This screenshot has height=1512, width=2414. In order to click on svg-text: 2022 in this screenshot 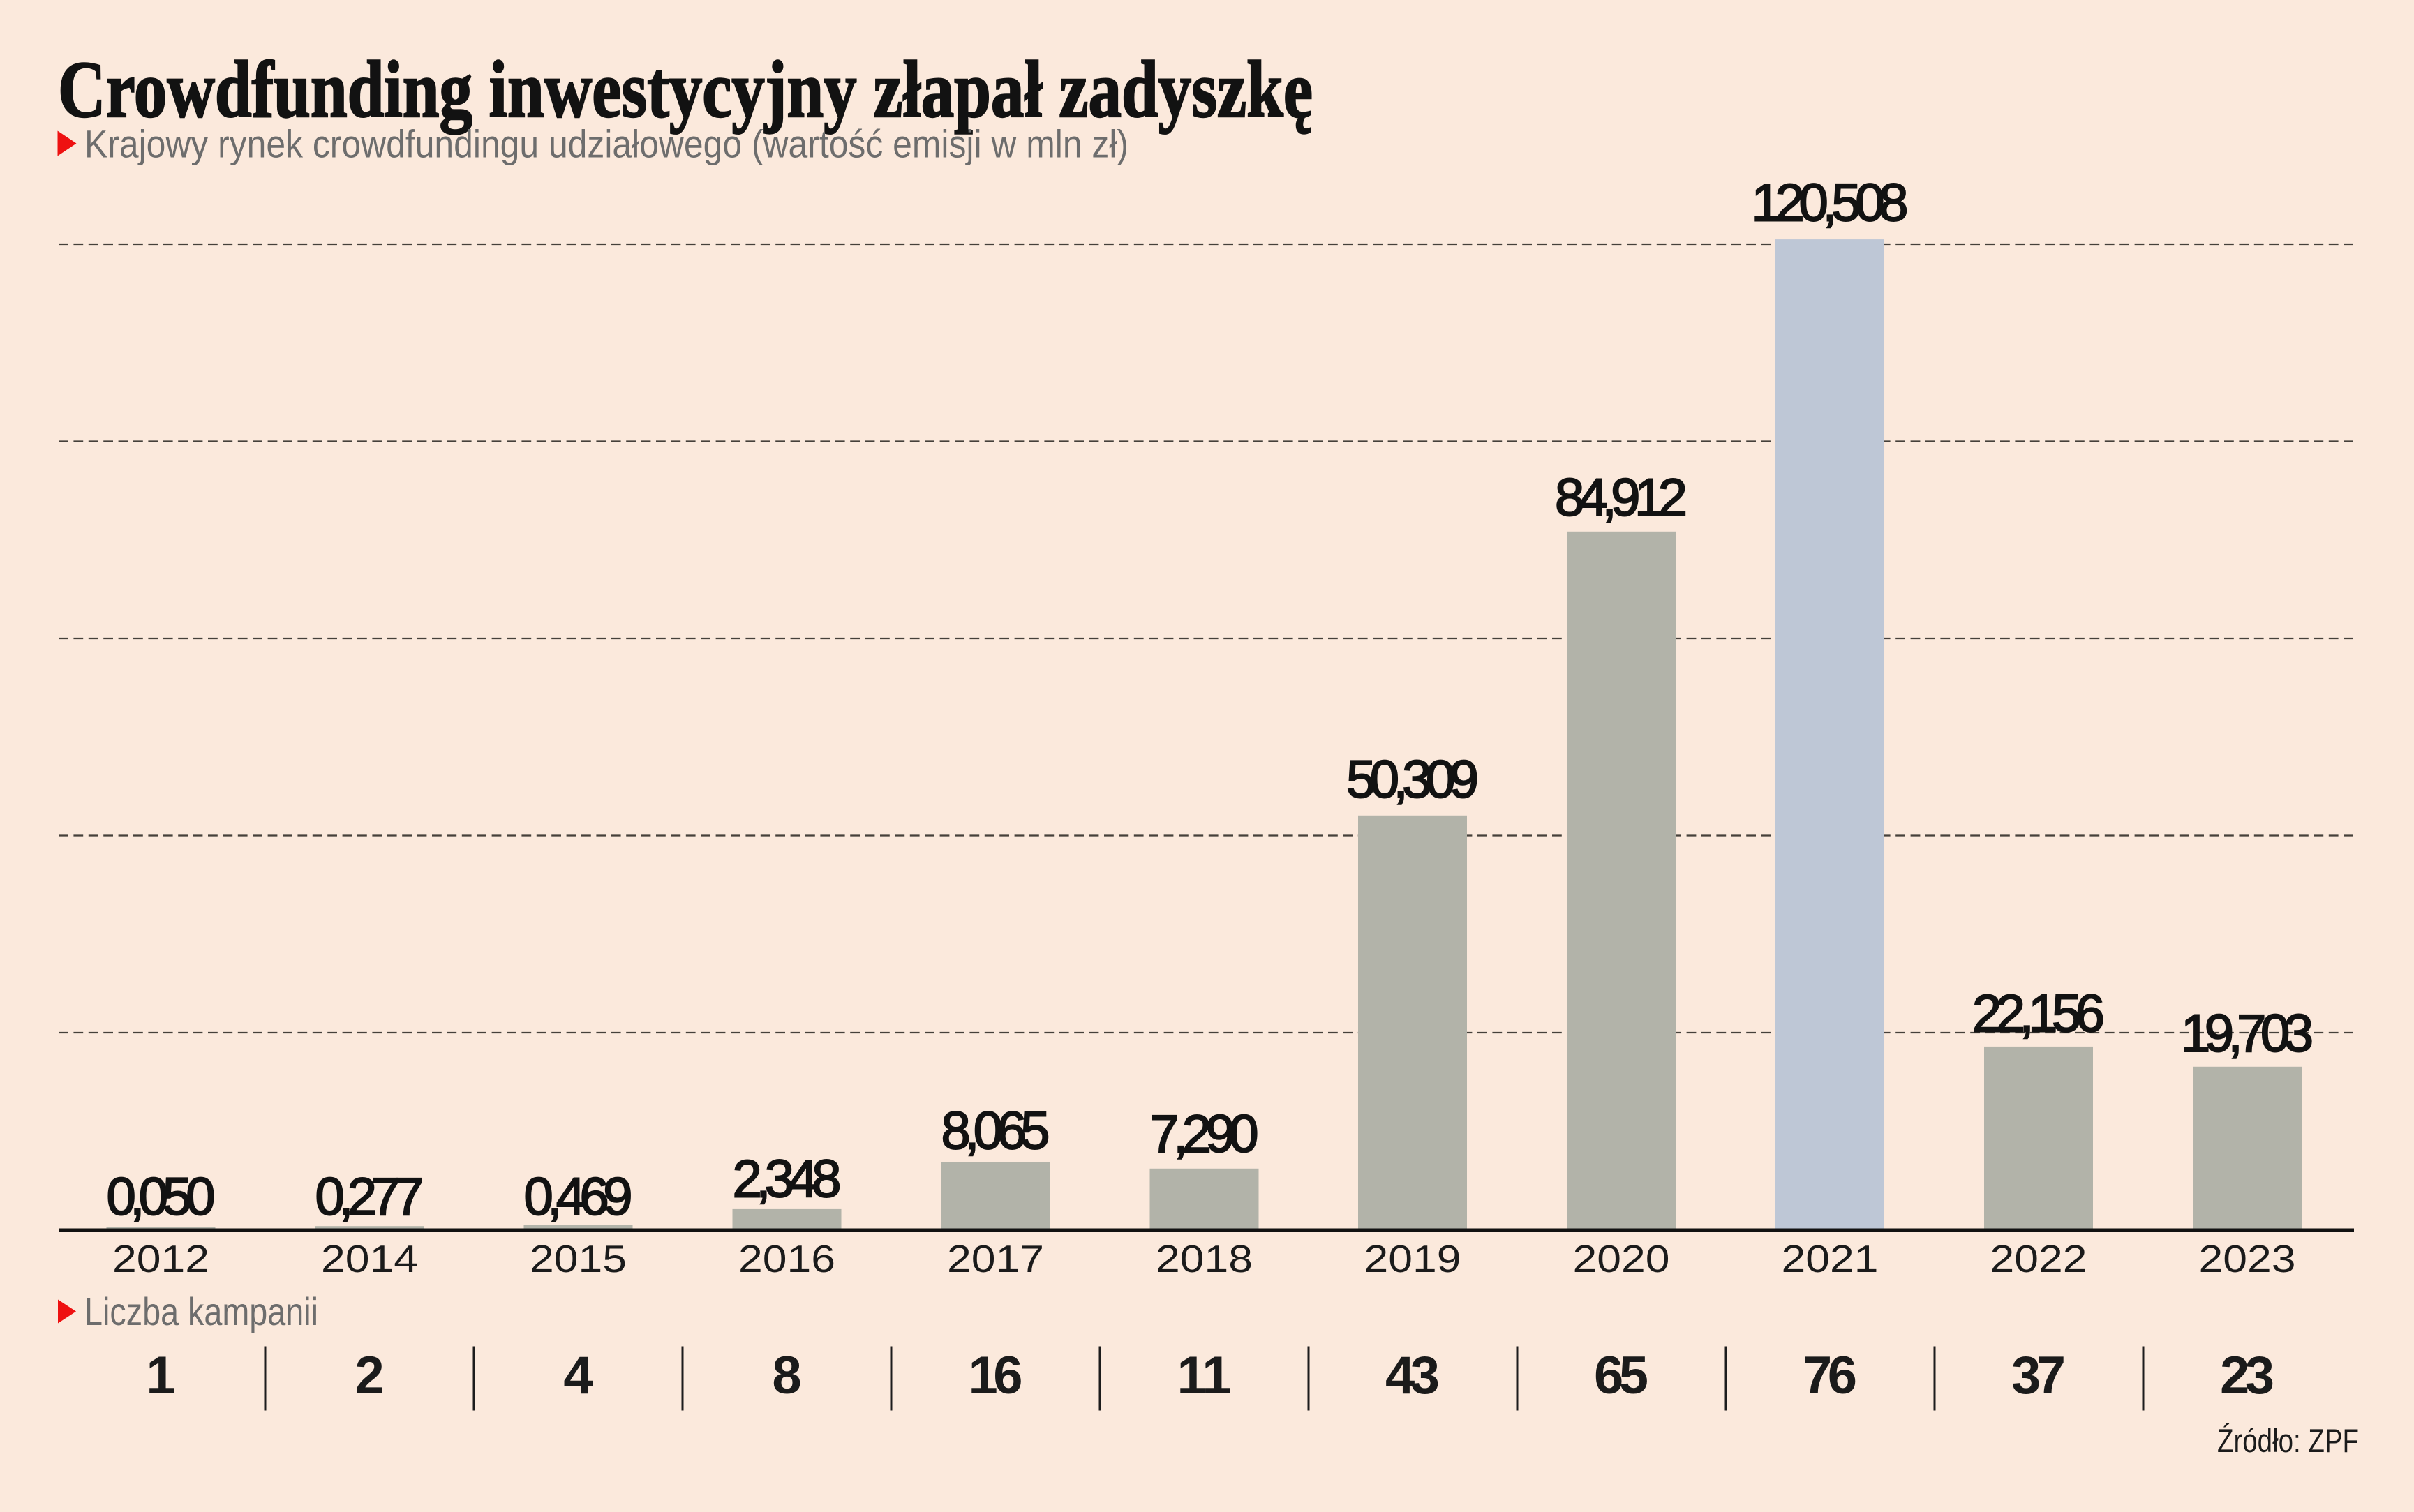, I will do `click(2038, 1259)`.